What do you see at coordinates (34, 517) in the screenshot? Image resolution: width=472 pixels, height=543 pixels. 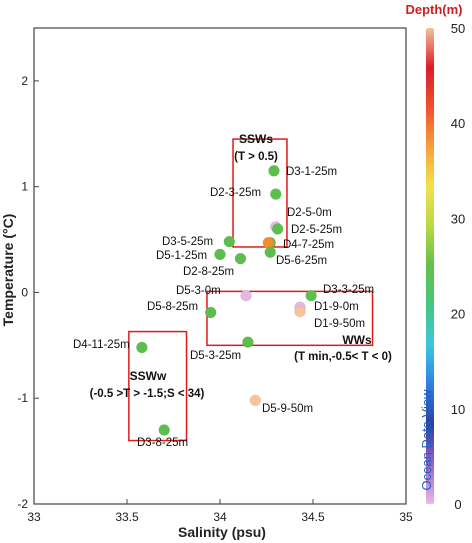 I see `x-tick-label: 33` at bounding box center [34, 517].